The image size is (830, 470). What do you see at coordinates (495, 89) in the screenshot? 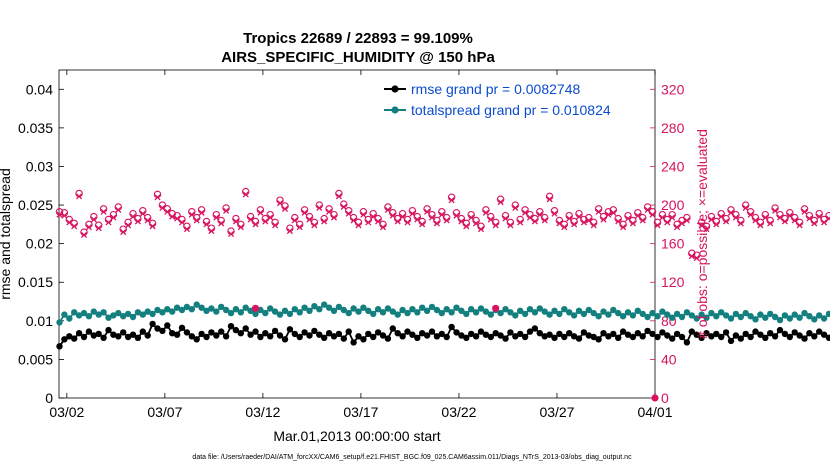
I see `legend-rmse-label: rmse grand pr = 0.0082748` at bounding box center [495, 89].